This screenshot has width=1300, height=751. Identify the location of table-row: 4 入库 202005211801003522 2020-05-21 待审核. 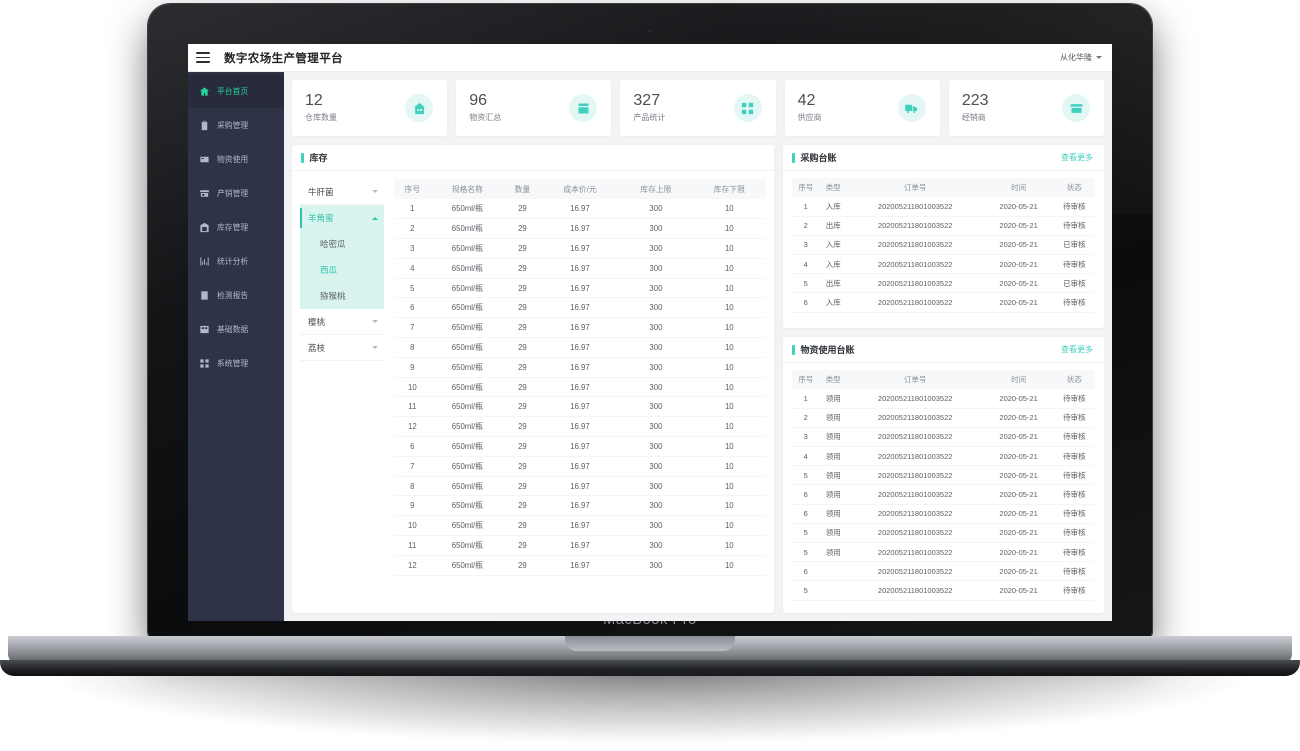
(943, 264).